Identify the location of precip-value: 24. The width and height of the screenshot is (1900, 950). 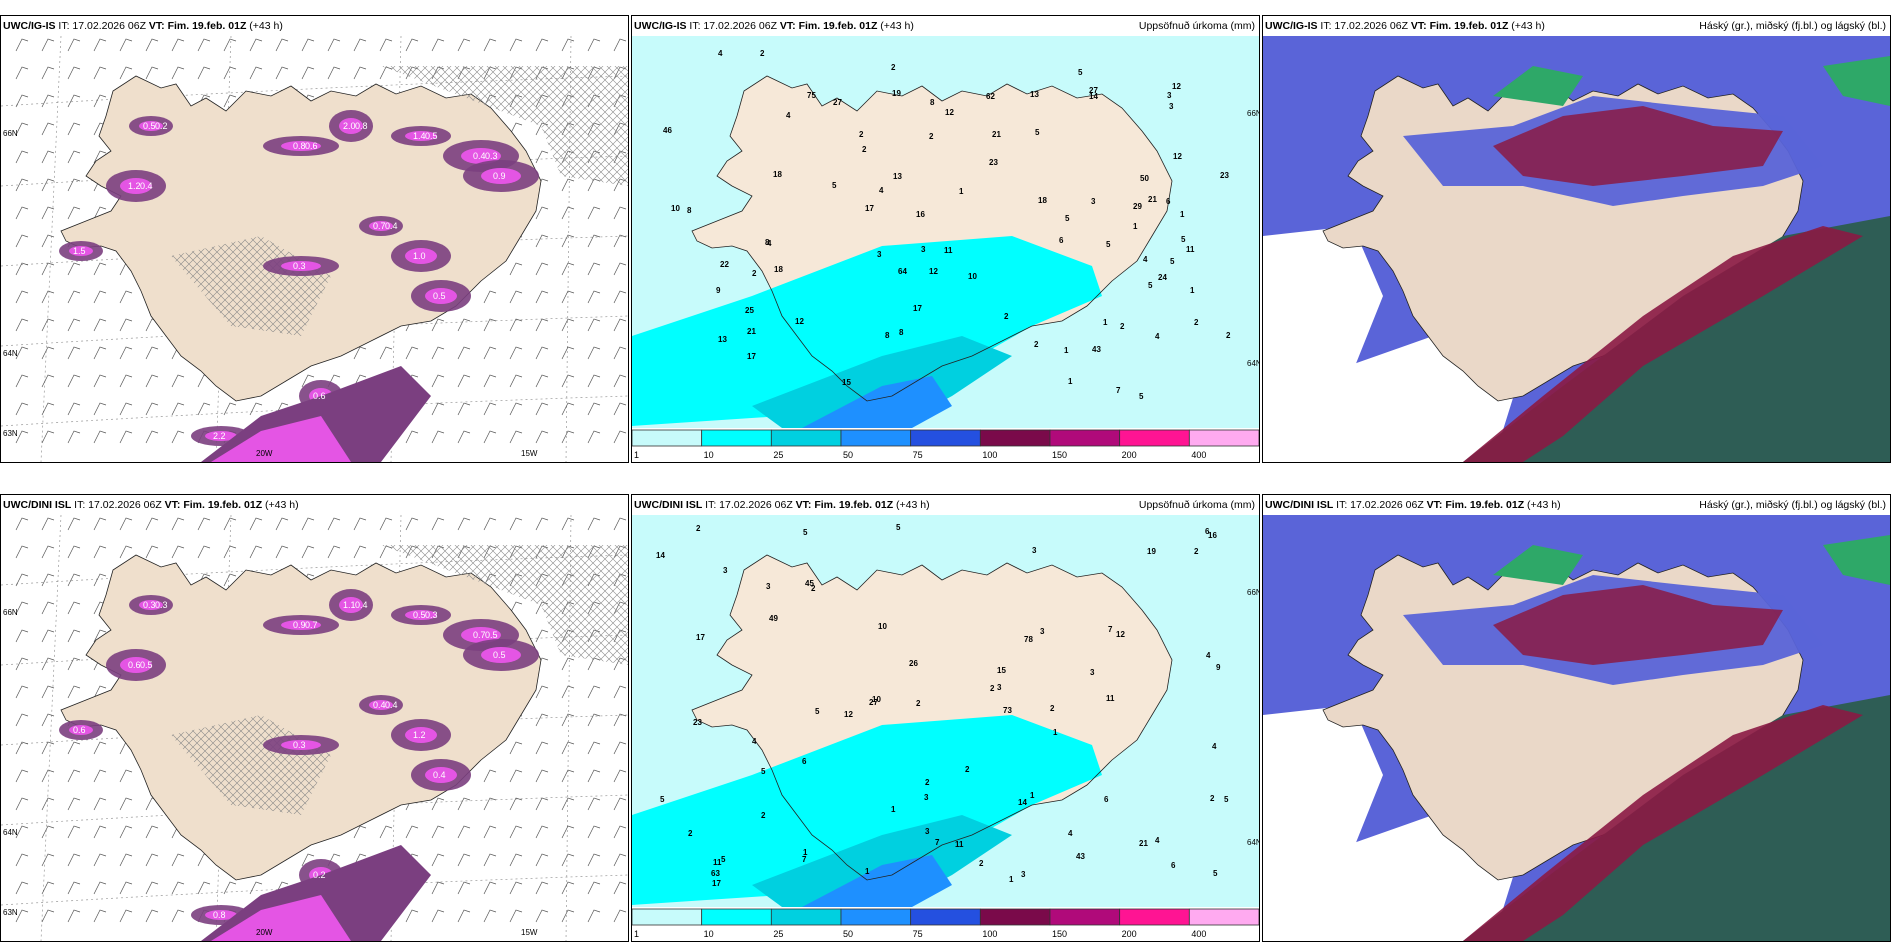
(1162, 277).